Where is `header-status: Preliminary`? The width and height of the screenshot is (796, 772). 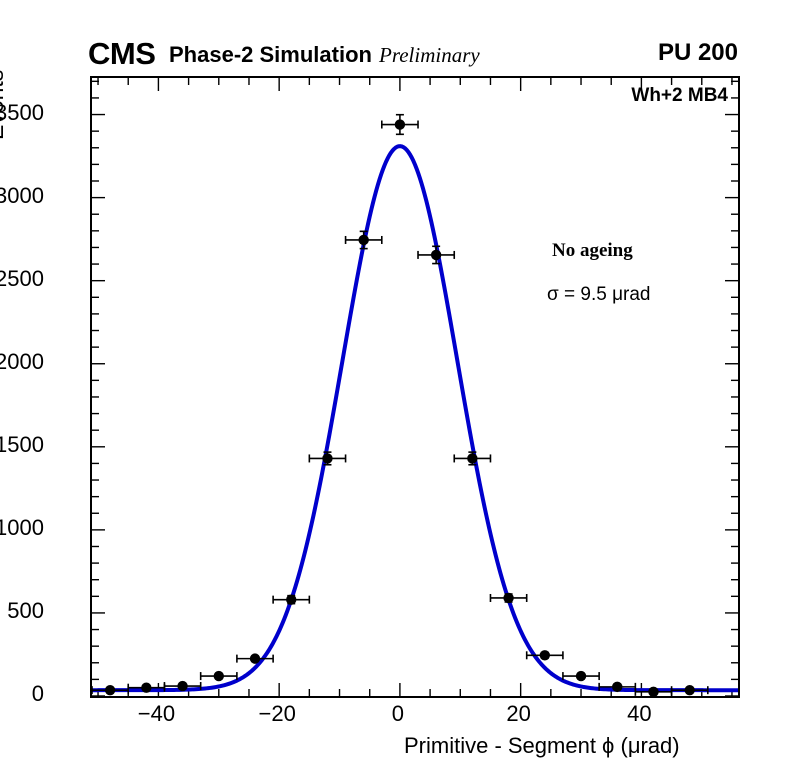
header-status: Preliminary is located at coordinates (429, 55).